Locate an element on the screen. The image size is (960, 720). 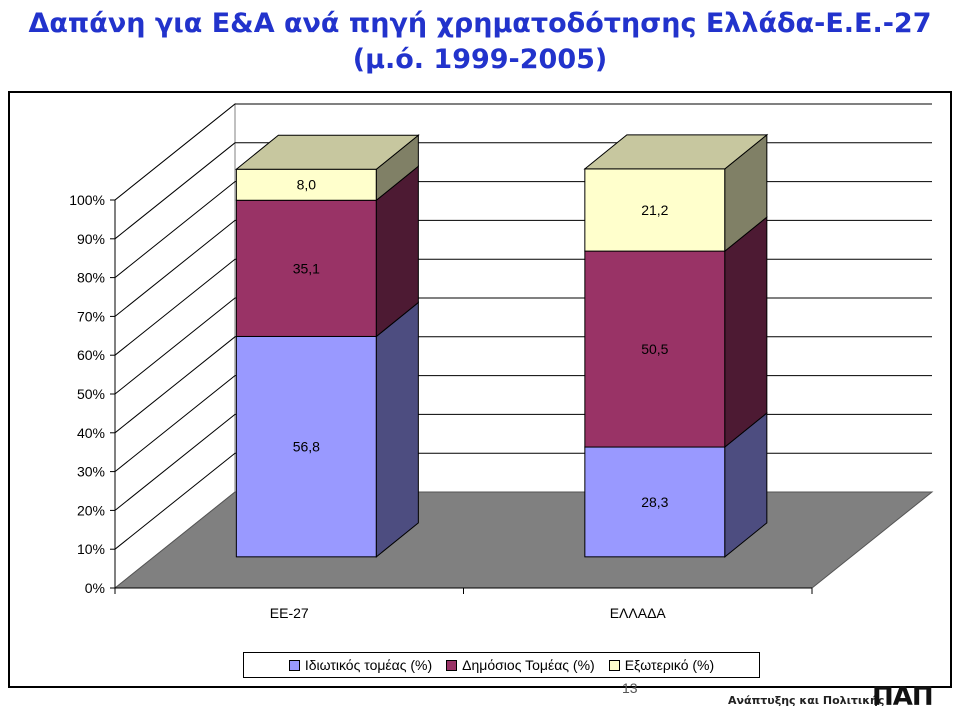
data-label: 28,3 is located at coordinates (654, 502).